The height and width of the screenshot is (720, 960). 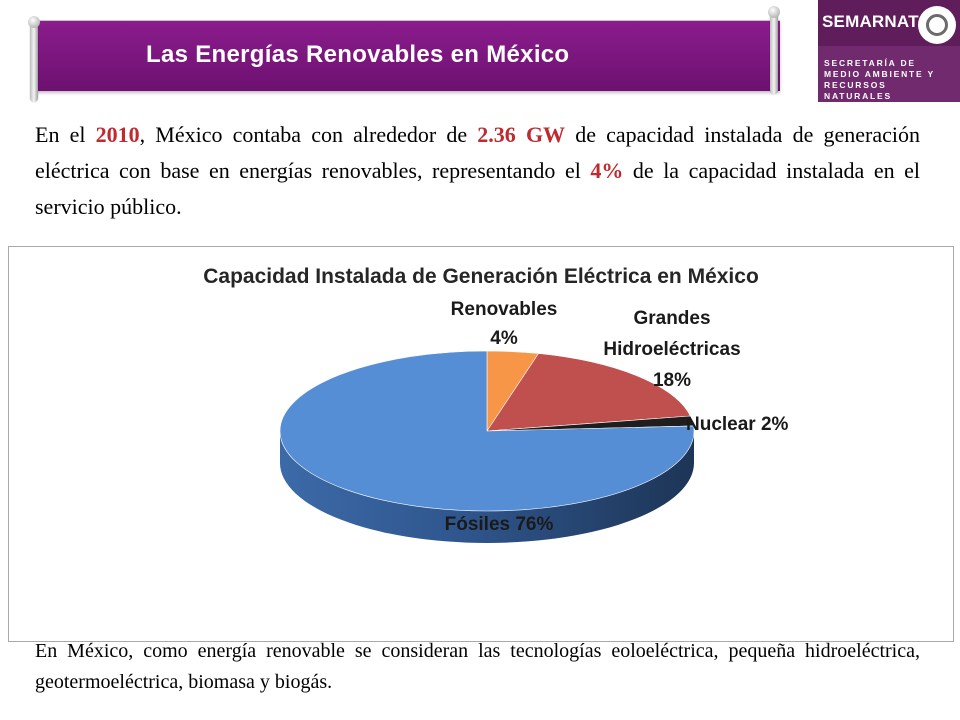 I want to click on intro-text: En el, so click(x=65, y=134).